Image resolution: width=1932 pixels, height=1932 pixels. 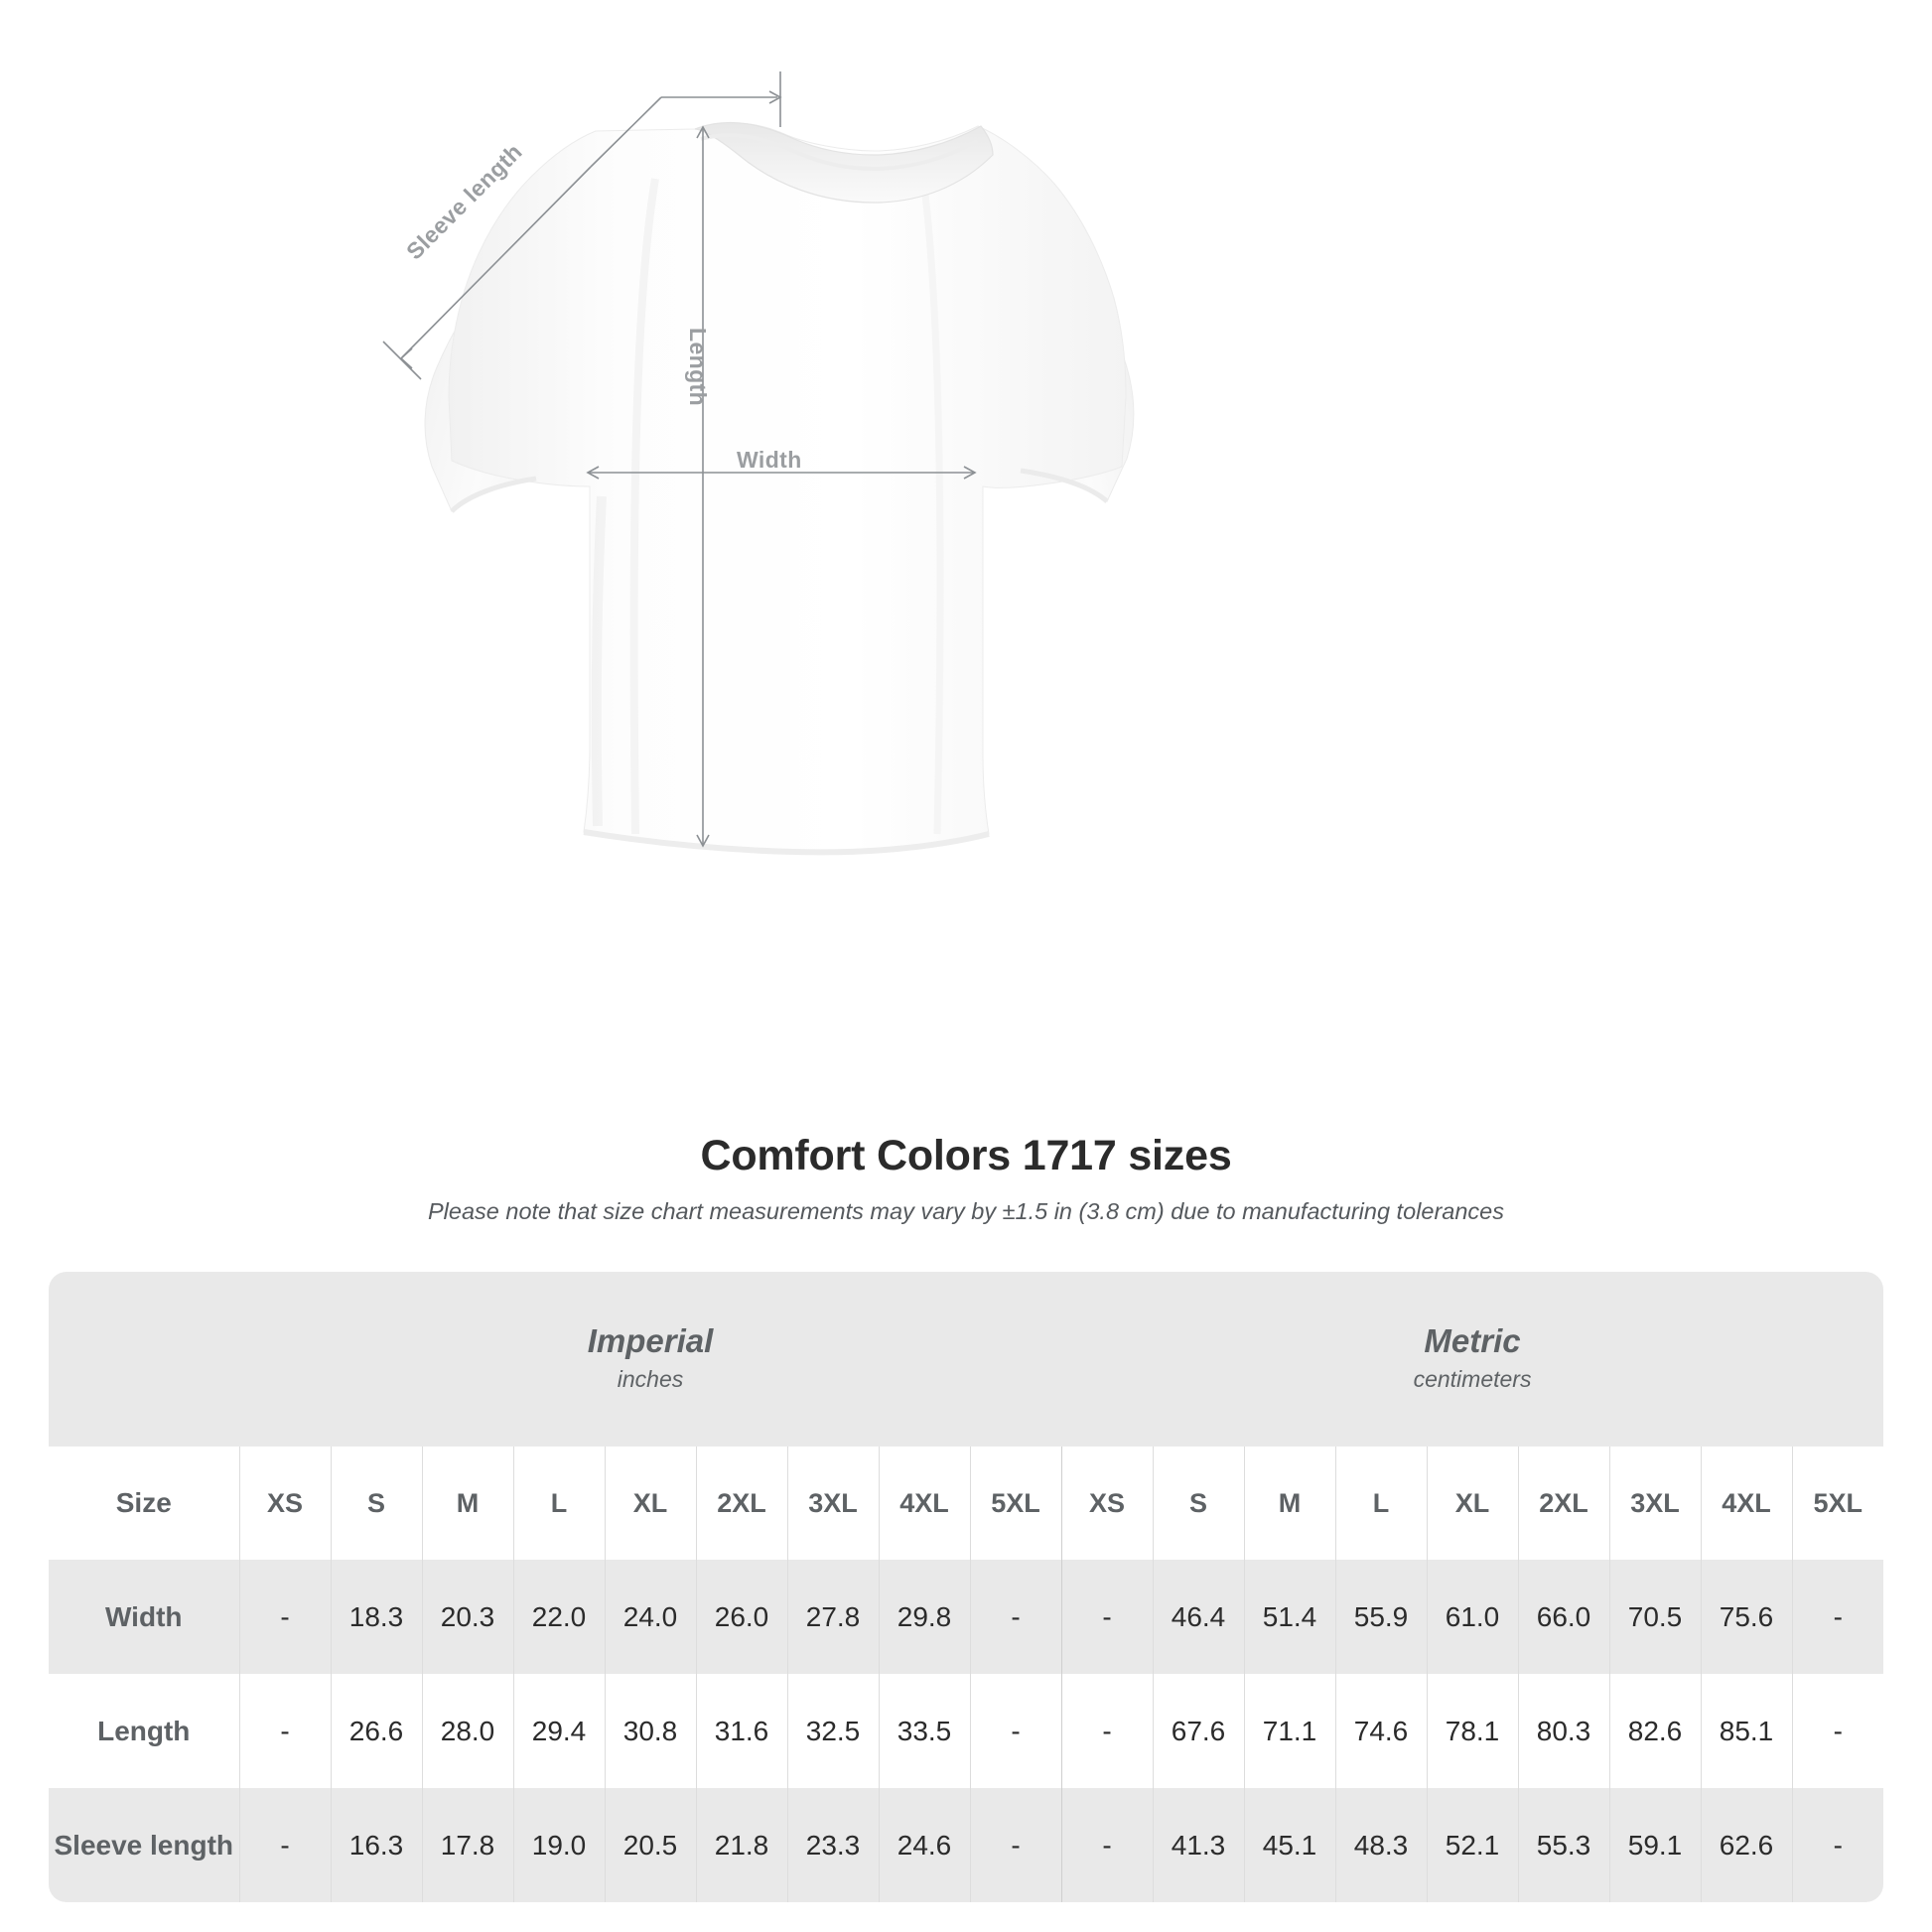 I want to click on table-cell: 45.1, so click(x=1289, y=1845).